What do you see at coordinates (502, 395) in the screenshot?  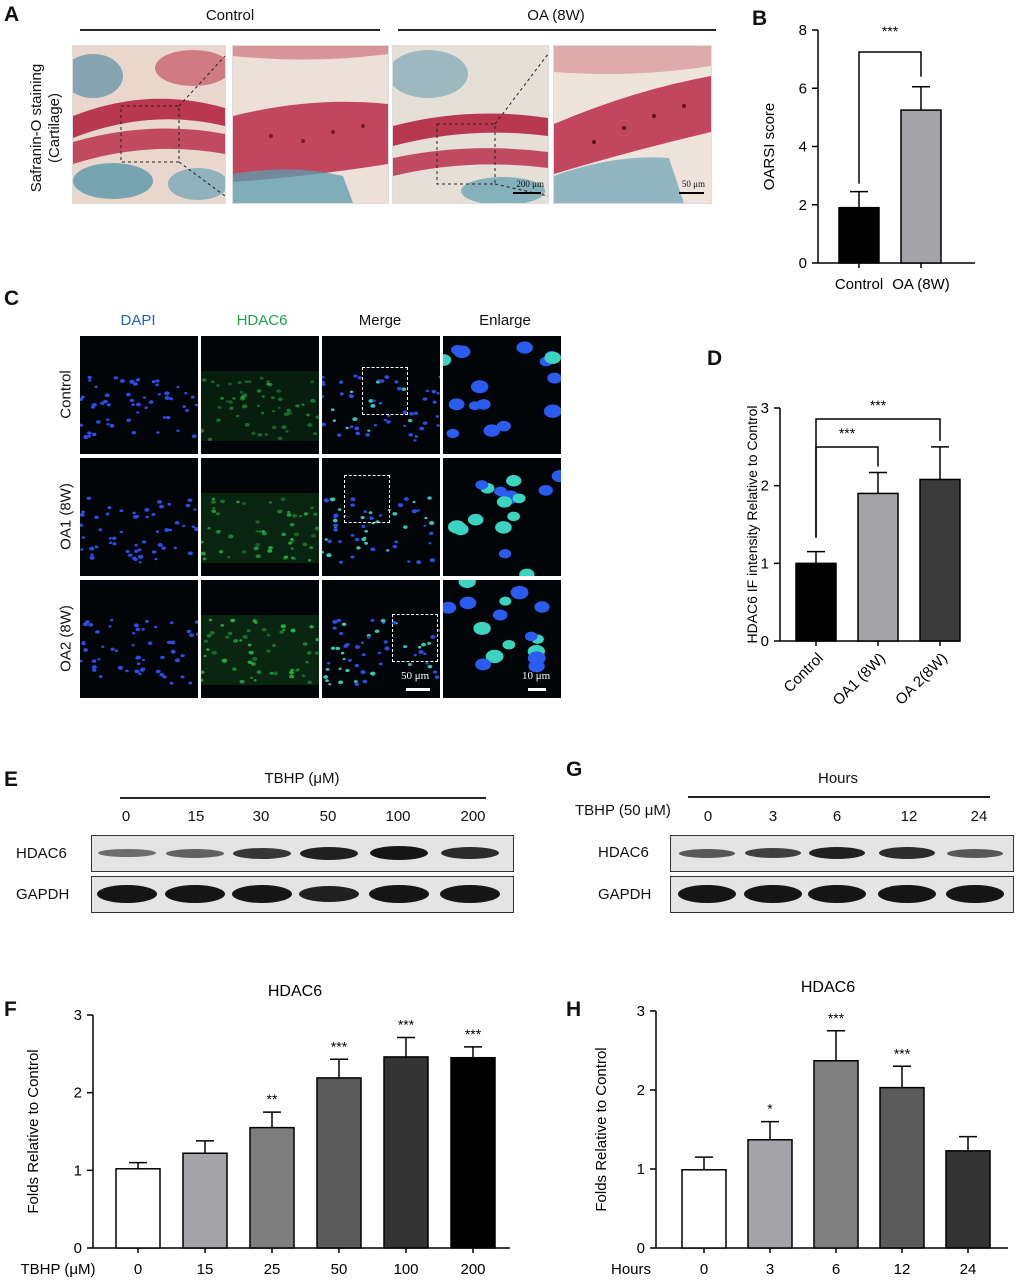 I see `if-image-control-enlarge` at bounding box center [502, 395].